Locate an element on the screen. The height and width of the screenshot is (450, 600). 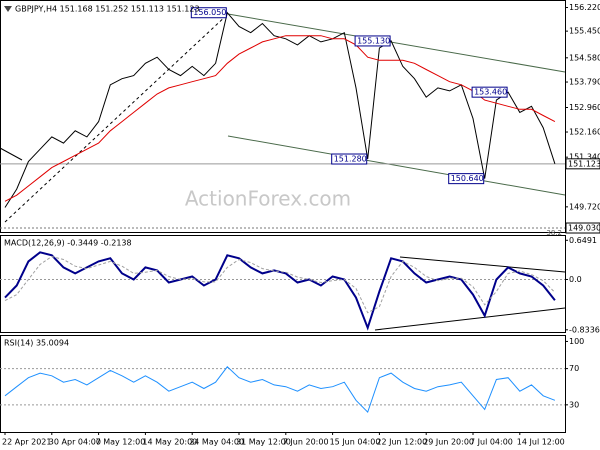
channel-bottom is located at coordinates (396, 165).